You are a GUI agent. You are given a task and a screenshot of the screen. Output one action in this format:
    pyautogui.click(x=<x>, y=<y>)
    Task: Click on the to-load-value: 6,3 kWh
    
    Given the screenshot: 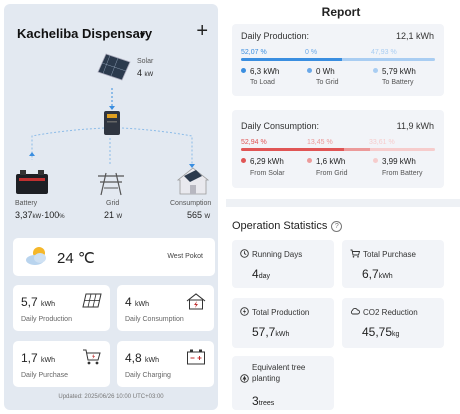 What is the action you would take?
    pyautogui.click(x=260, y=71)
    